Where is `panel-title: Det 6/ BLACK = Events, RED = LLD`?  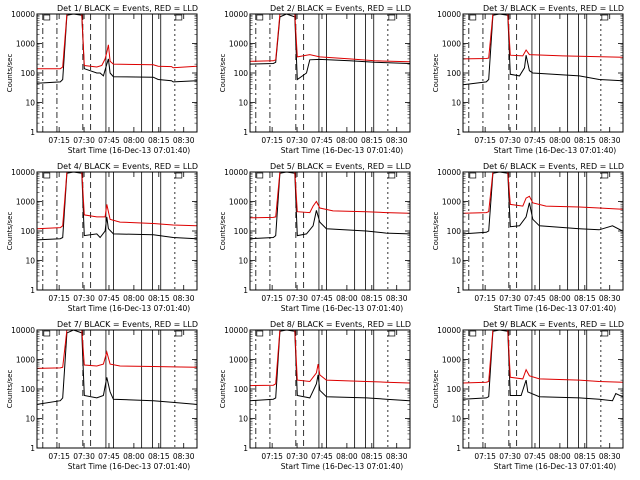 panel-title: Det 6/ BLACK = Events, RED = LLD is located at coordinates (553, 166).